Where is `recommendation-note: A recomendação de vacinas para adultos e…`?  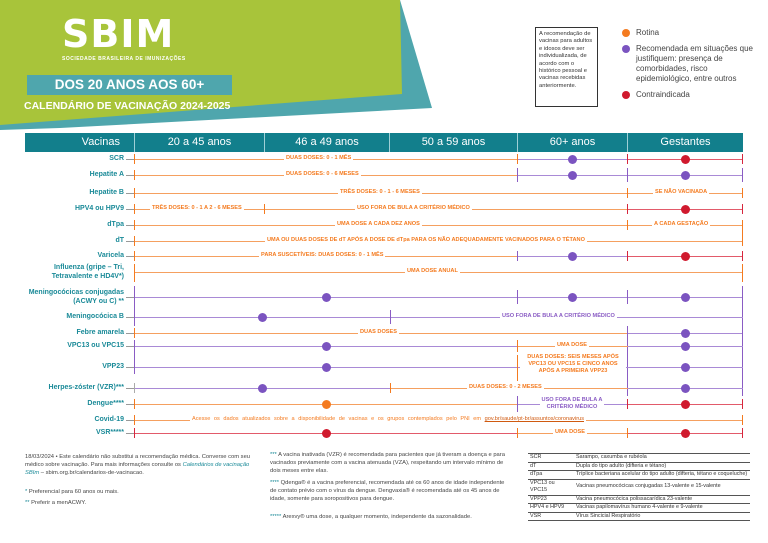
recommendation-note: A recomendação de vacinas para adultos e… is located at coordinates (566, 67).